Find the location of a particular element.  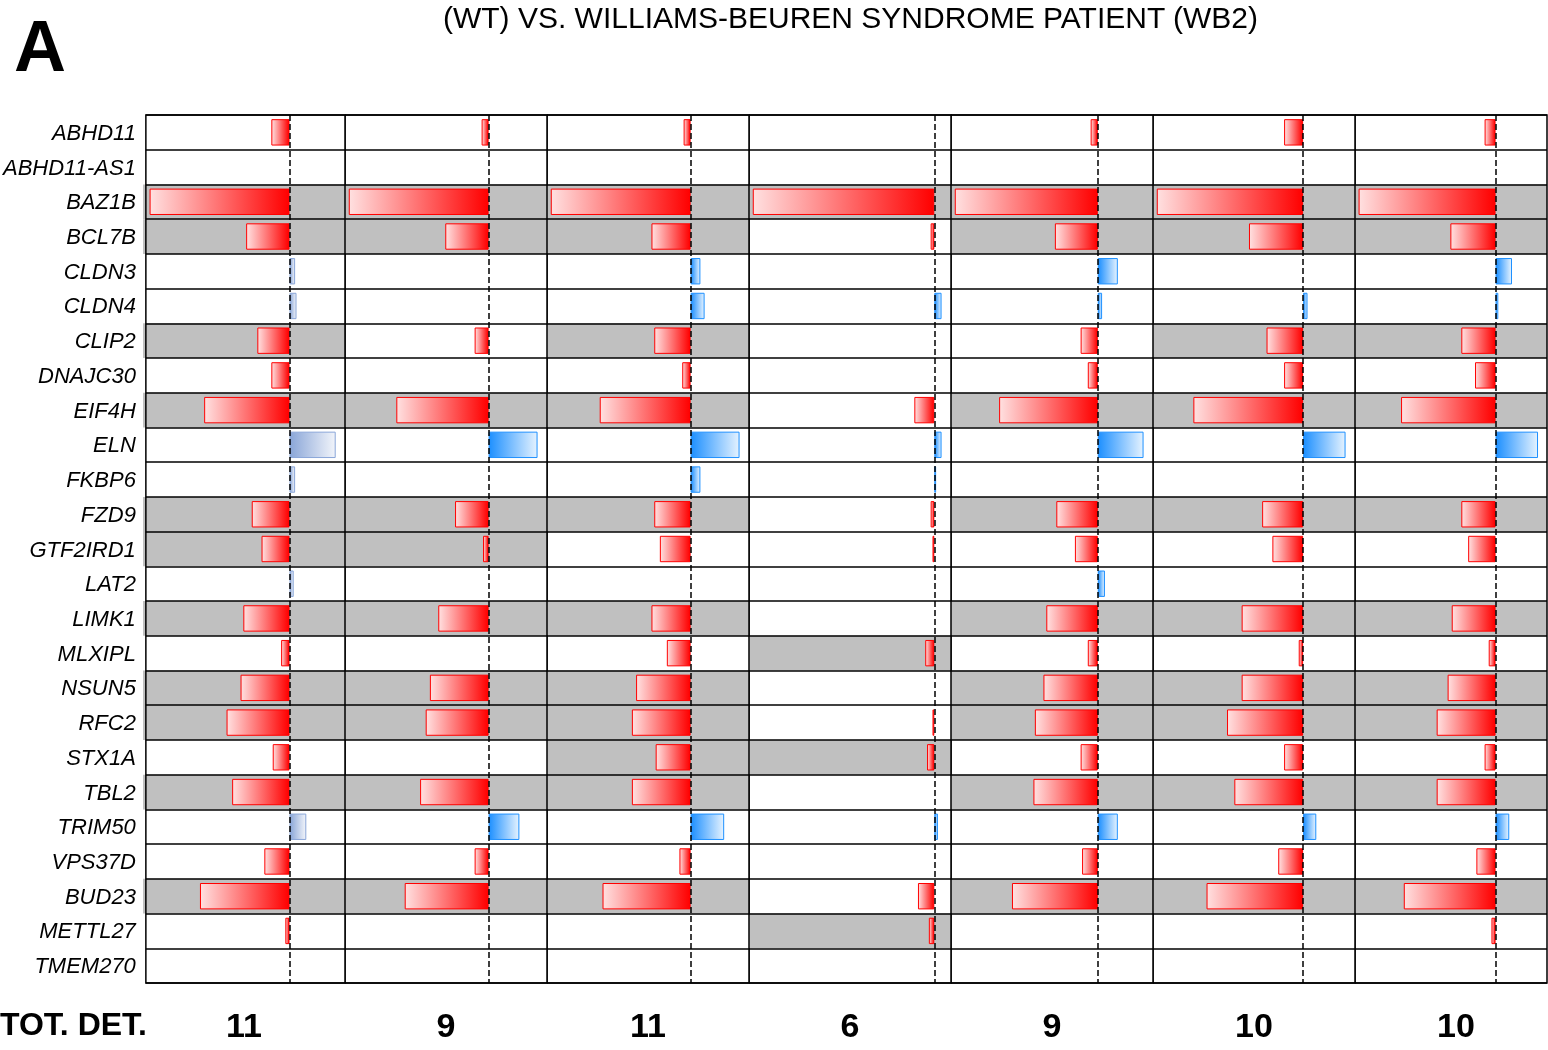

chart-title: (WT) VS. WILLIAMS-BEUREN SYNDROME PATIENT (WB2) is located at coordinates (850, 18).